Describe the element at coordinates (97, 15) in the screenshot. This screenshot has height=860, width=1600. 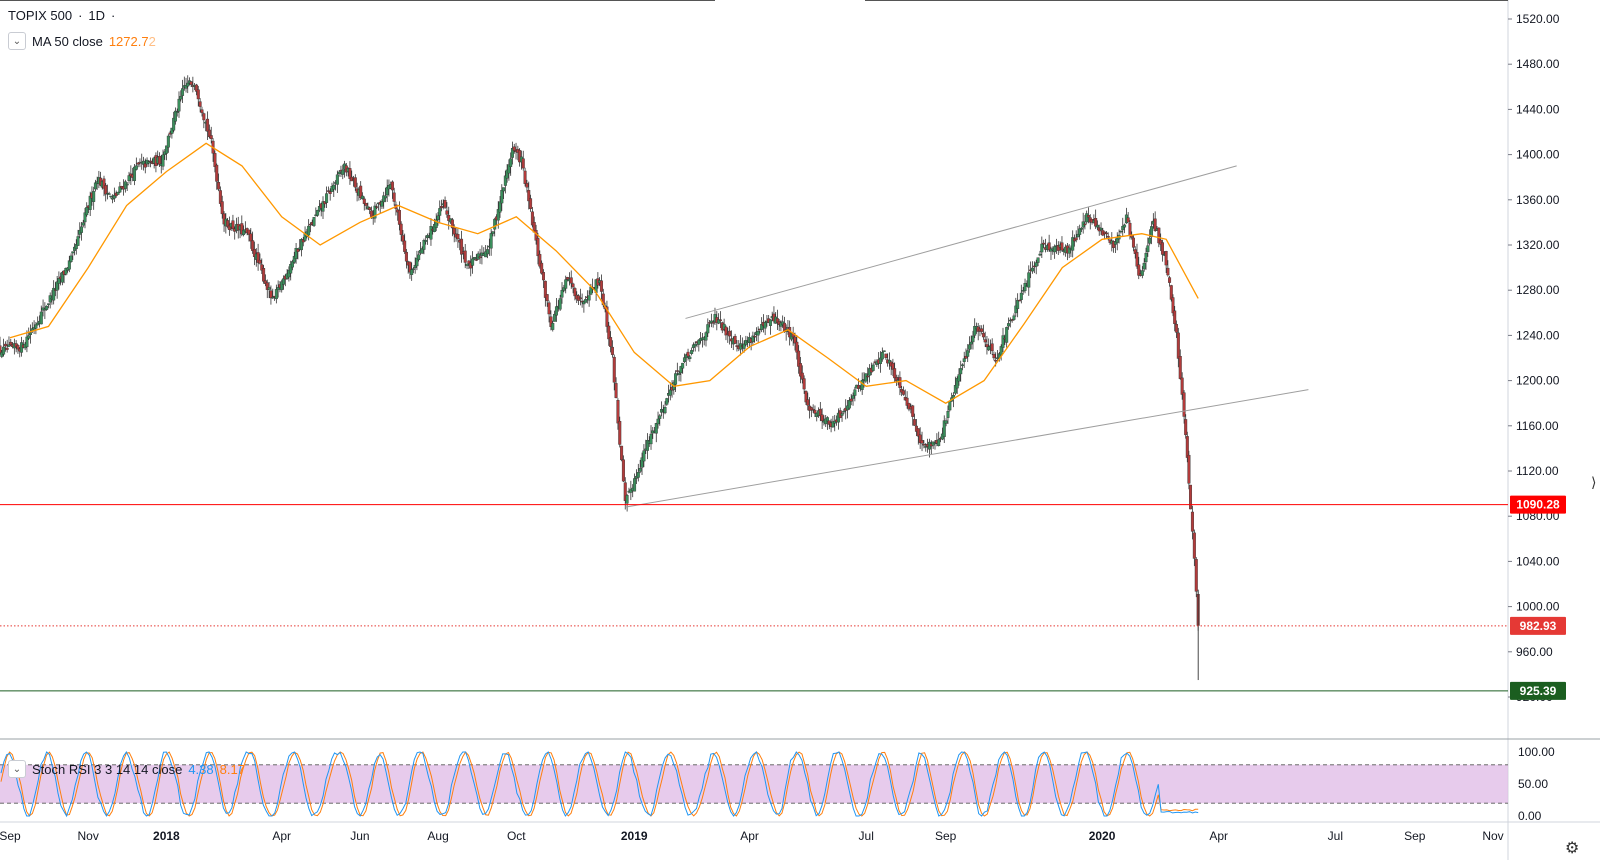
I see `interval-label: 1D` at that location.